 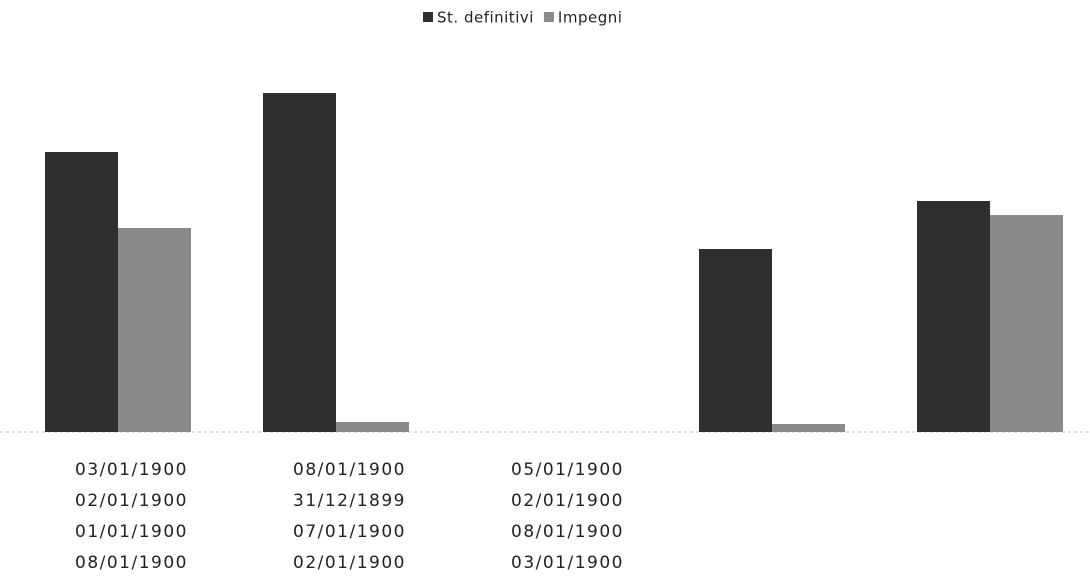 What do you see at coordinates (349, 501) in the screenshot?
I see `x-tick-label: 31/12/1899` at bounding box center [349, 501].